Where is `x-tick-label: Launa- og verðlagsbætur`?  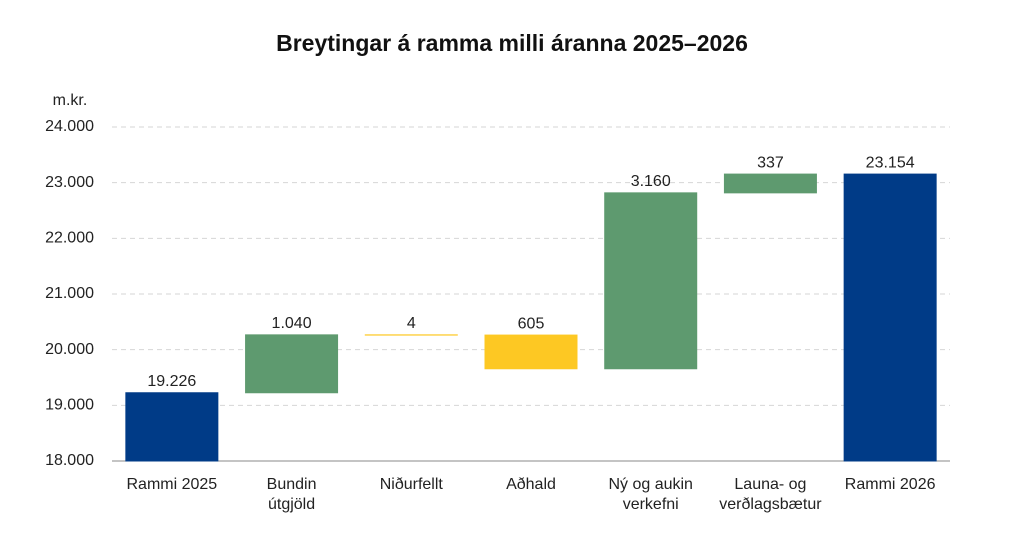
x-tick-label: Launa- og verðlagsbætur is located at coordinates (770, 494).